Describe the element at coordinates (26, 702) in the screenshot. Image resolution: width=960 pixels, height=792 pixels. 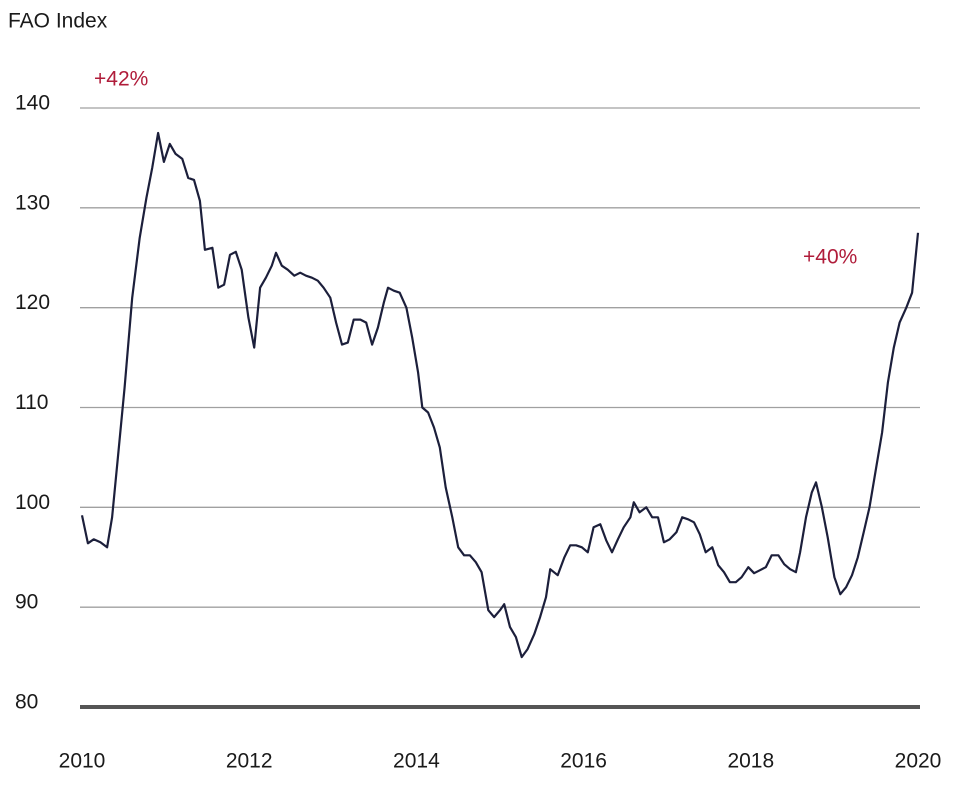
I see `y-tick-label: 80` at that location.